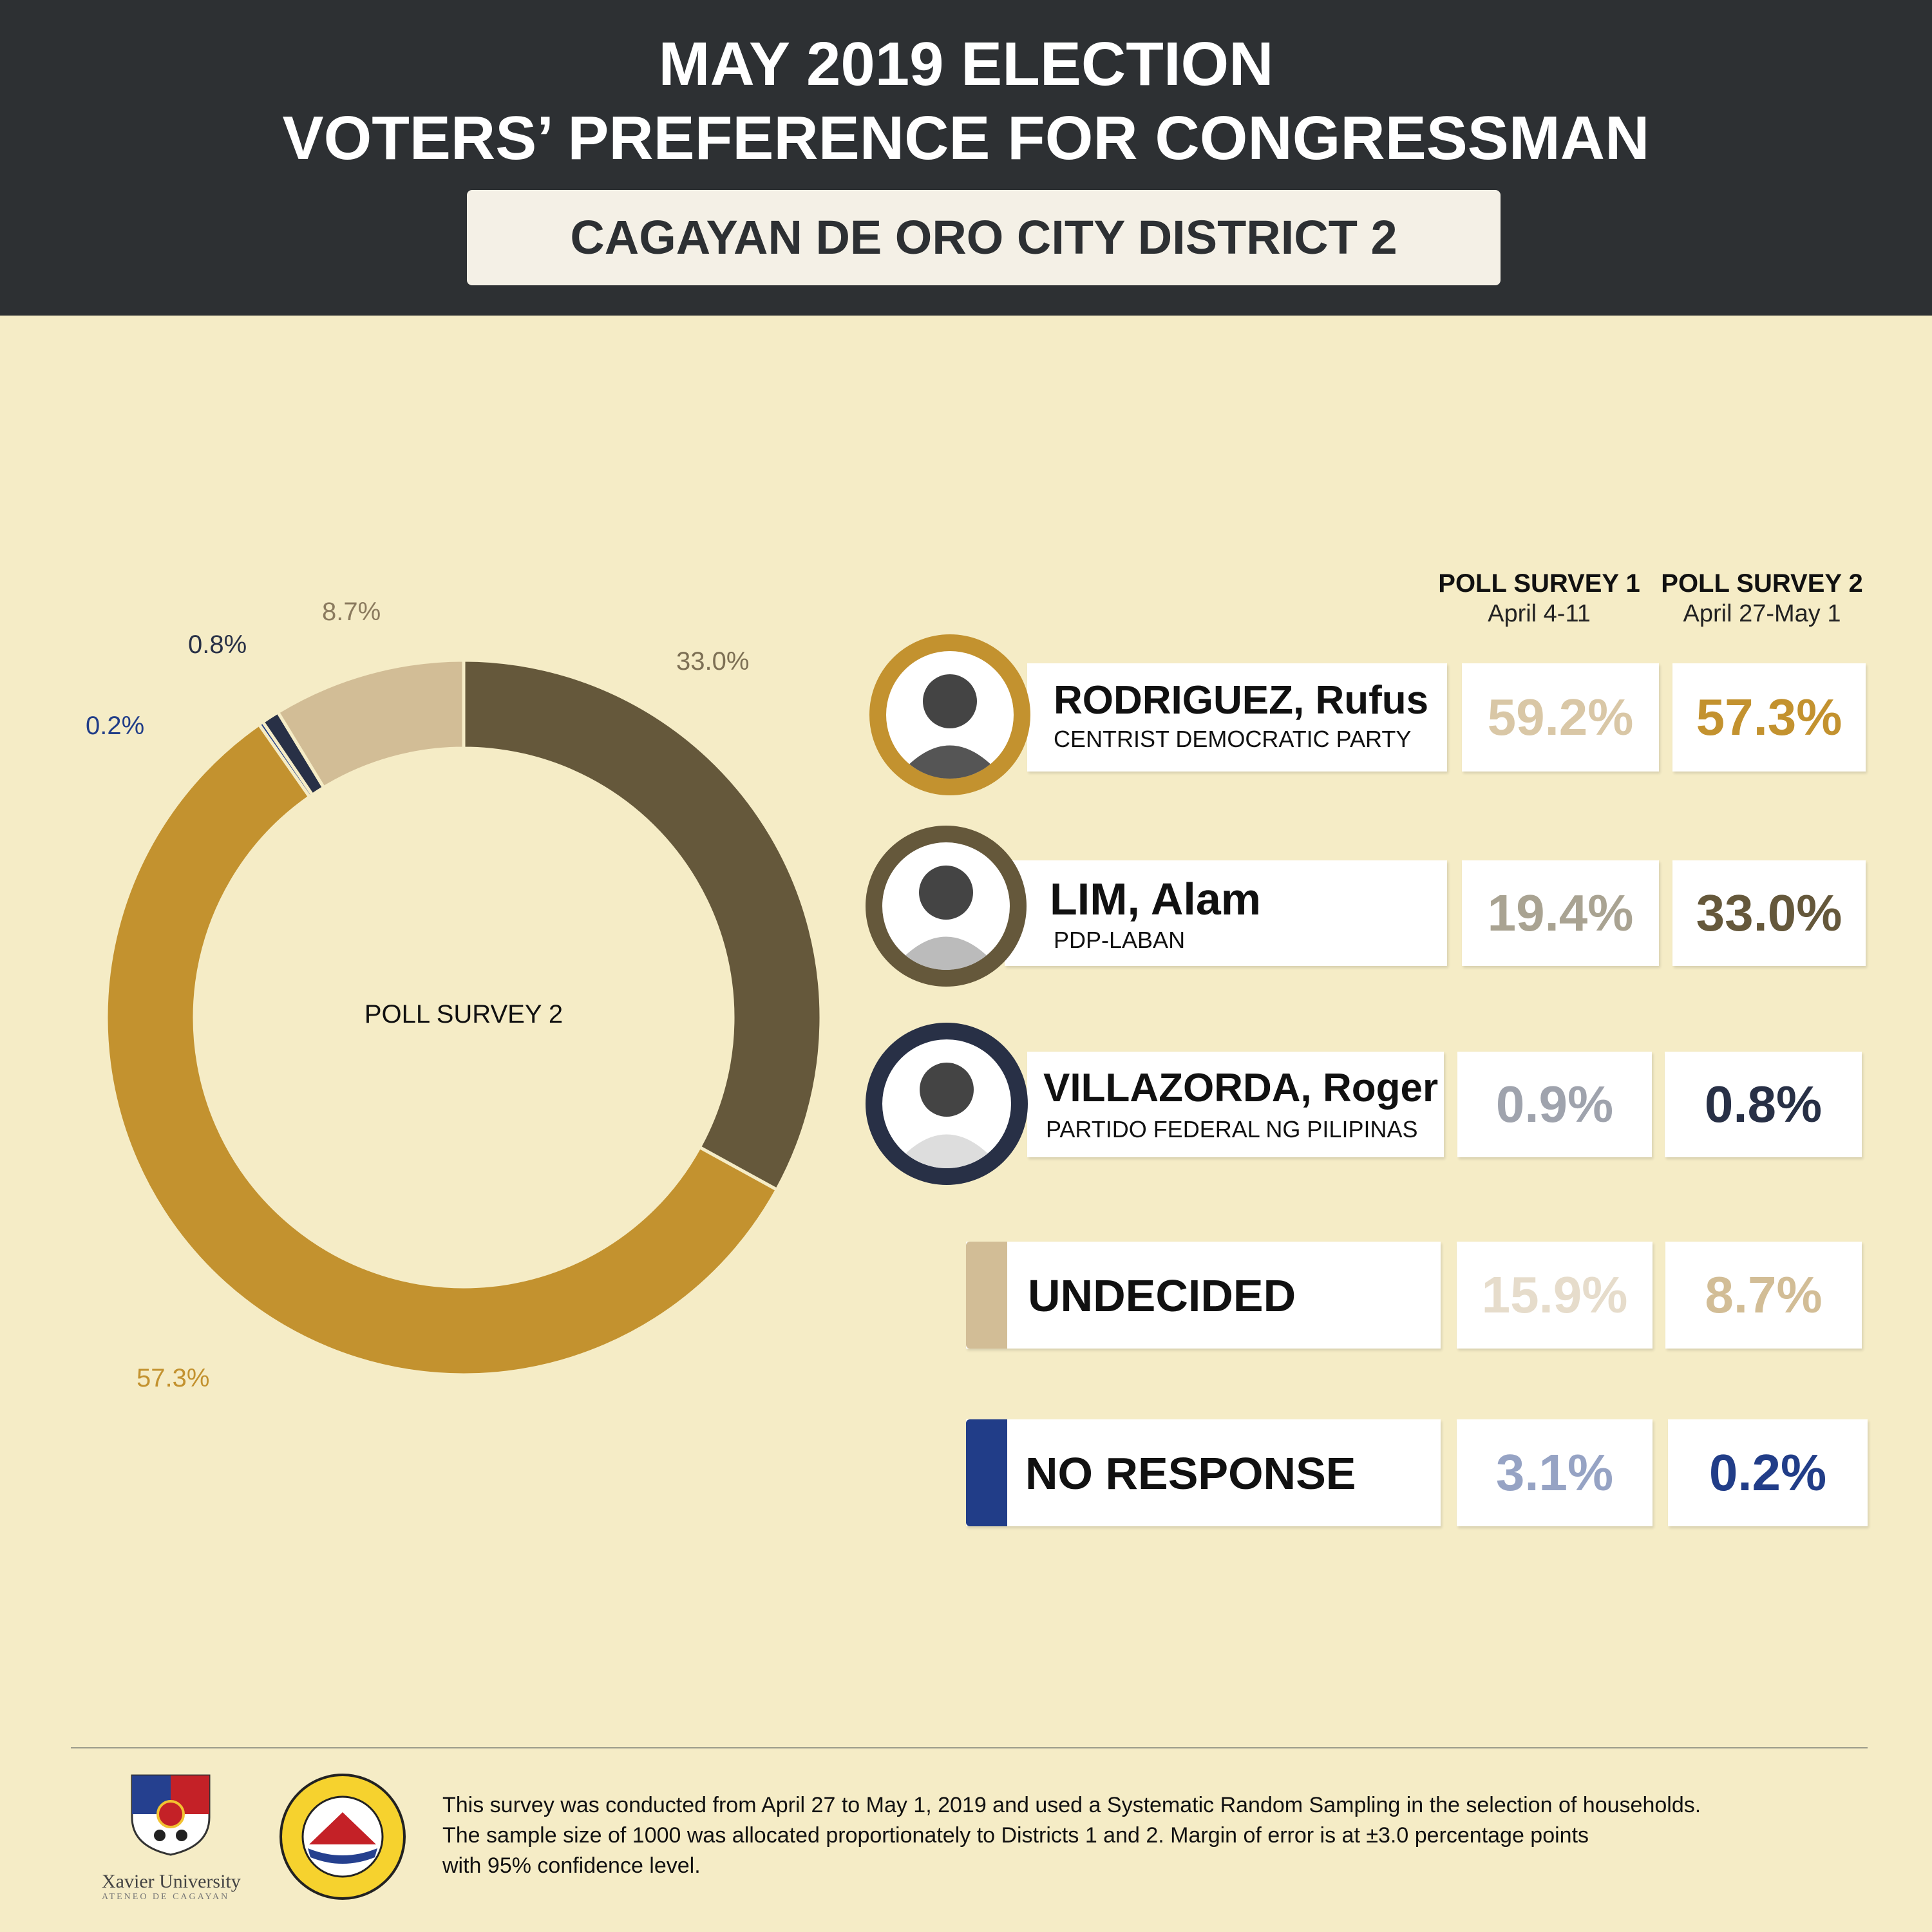  I want to click on slice-label-rodriguez: 57.3%, so click(174, 1378).